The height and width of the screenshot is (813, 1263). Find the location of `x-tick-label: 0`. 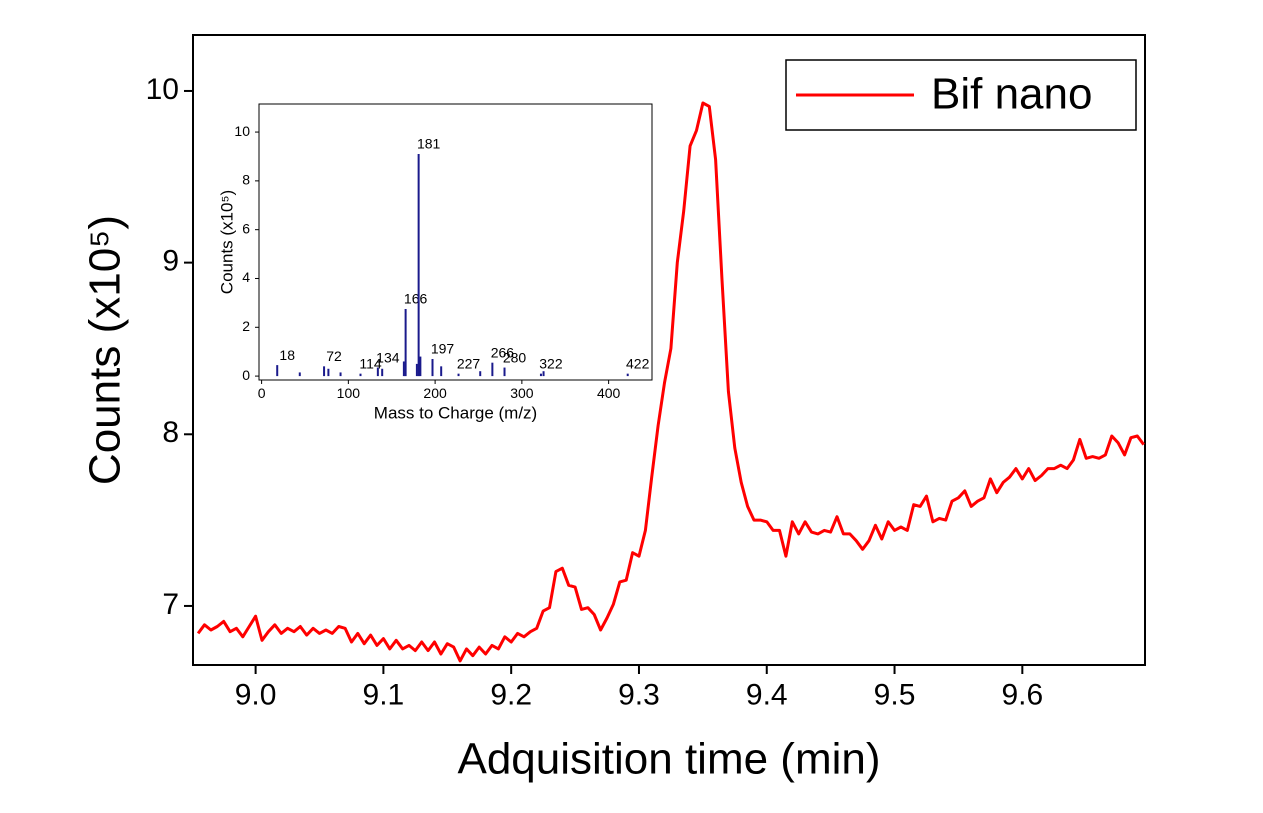

x-tick-label: 0 is located at coordinates (262, 393).